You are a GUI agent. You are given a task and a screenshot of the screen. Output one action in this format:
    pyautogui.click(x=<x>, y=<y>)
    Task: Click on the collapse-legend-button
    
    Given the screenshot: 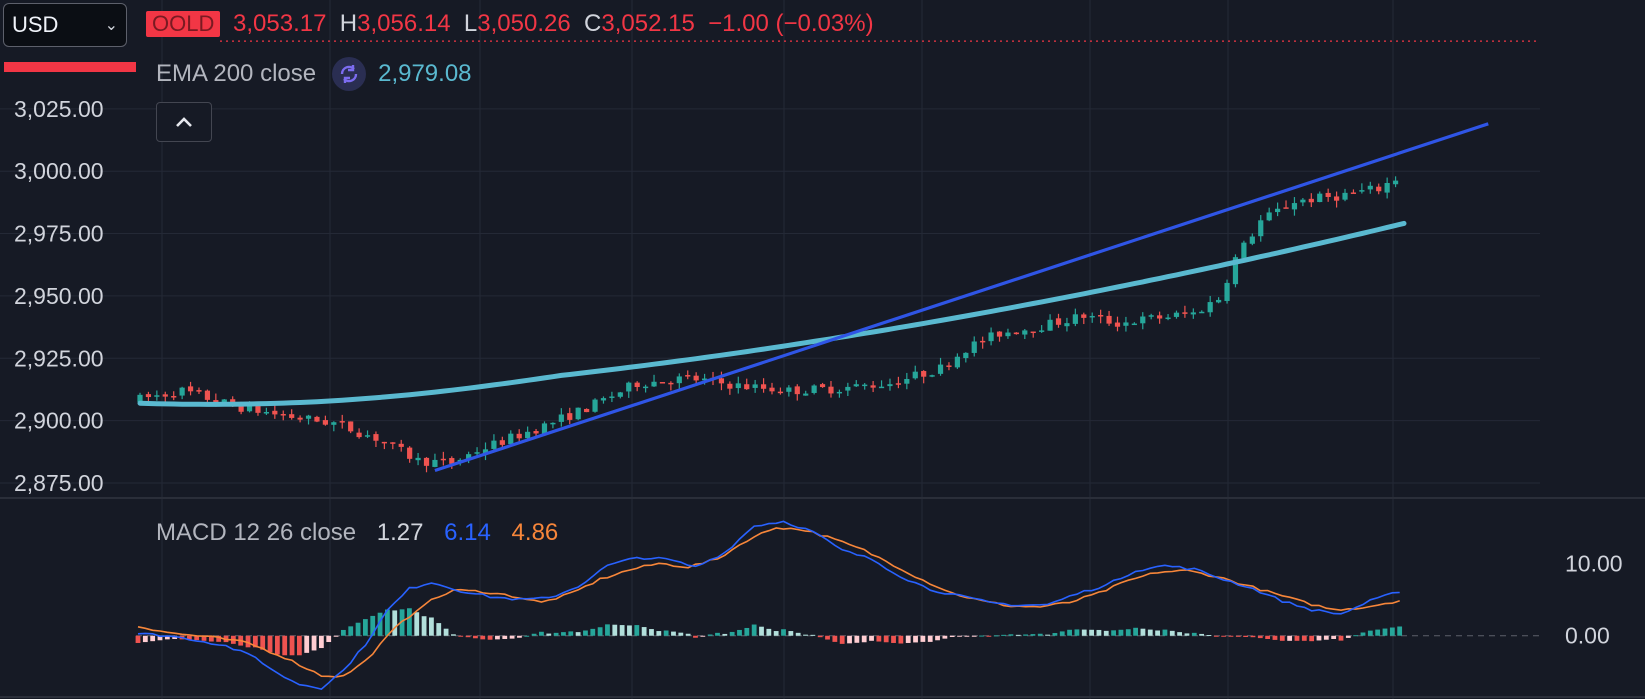 What is the action you would take?
    pyautogui.click(x=184, y=122)
    